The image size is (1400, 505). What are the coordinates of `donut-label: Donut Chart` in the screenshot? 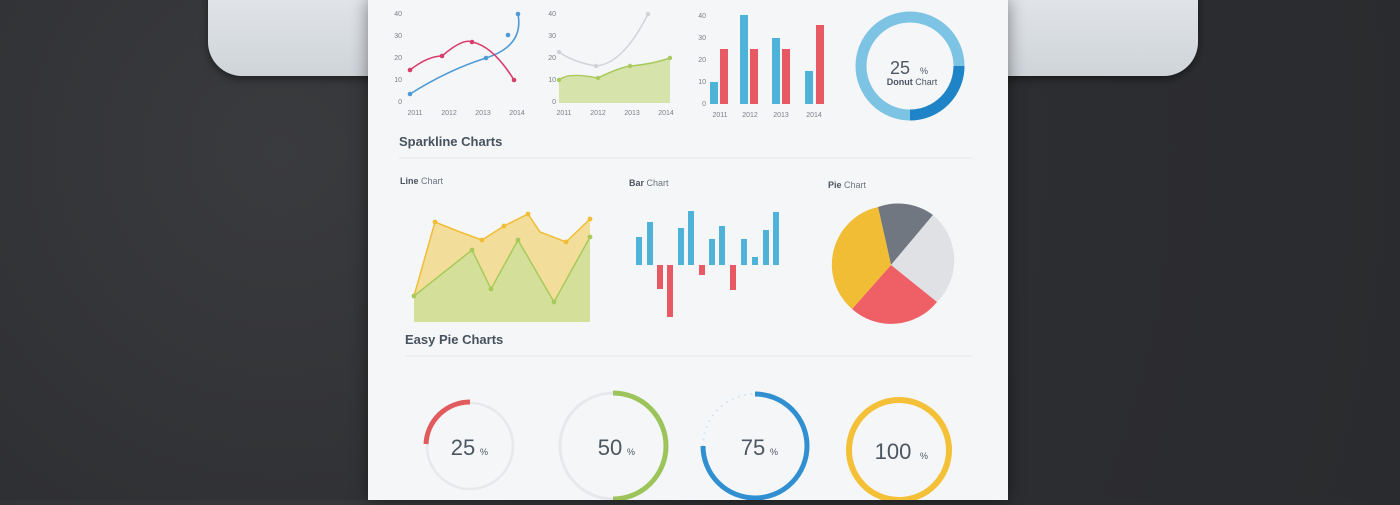 It's located at (912, 82).